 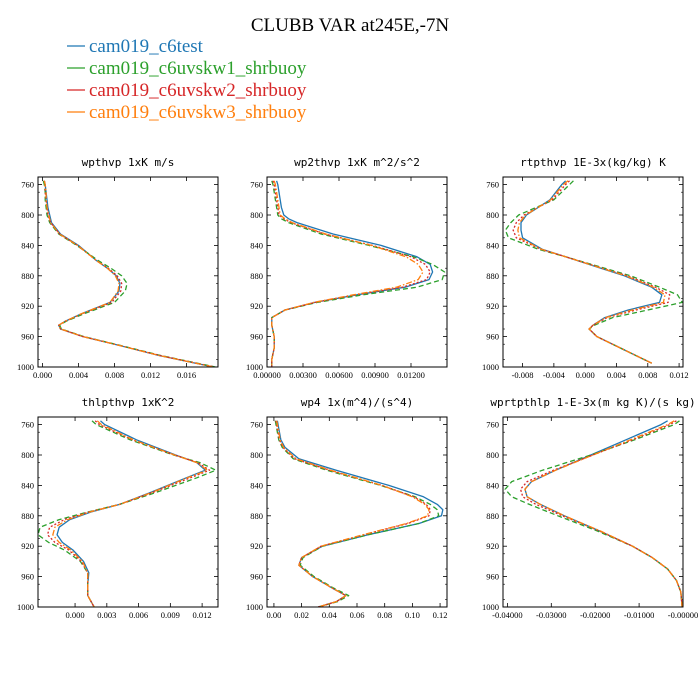 I want to click on x-tick-label: 0.00300, so click(x=303, y=375).